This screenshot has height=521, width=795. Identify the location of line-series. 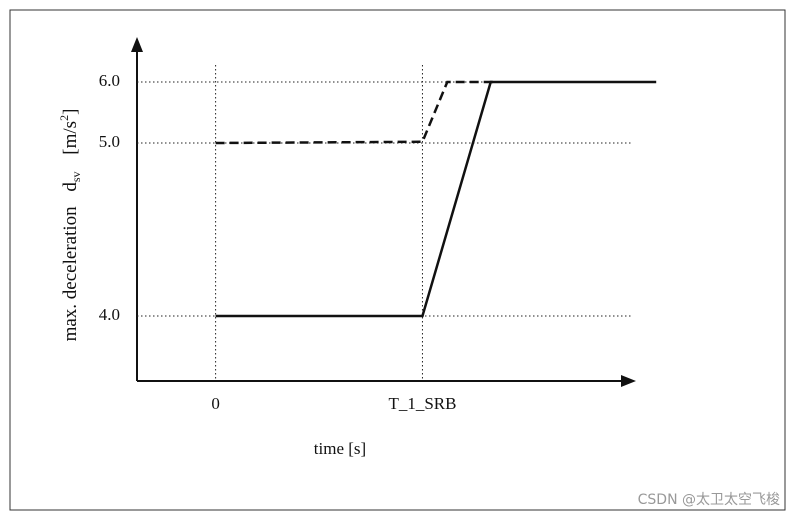
(354, 112).